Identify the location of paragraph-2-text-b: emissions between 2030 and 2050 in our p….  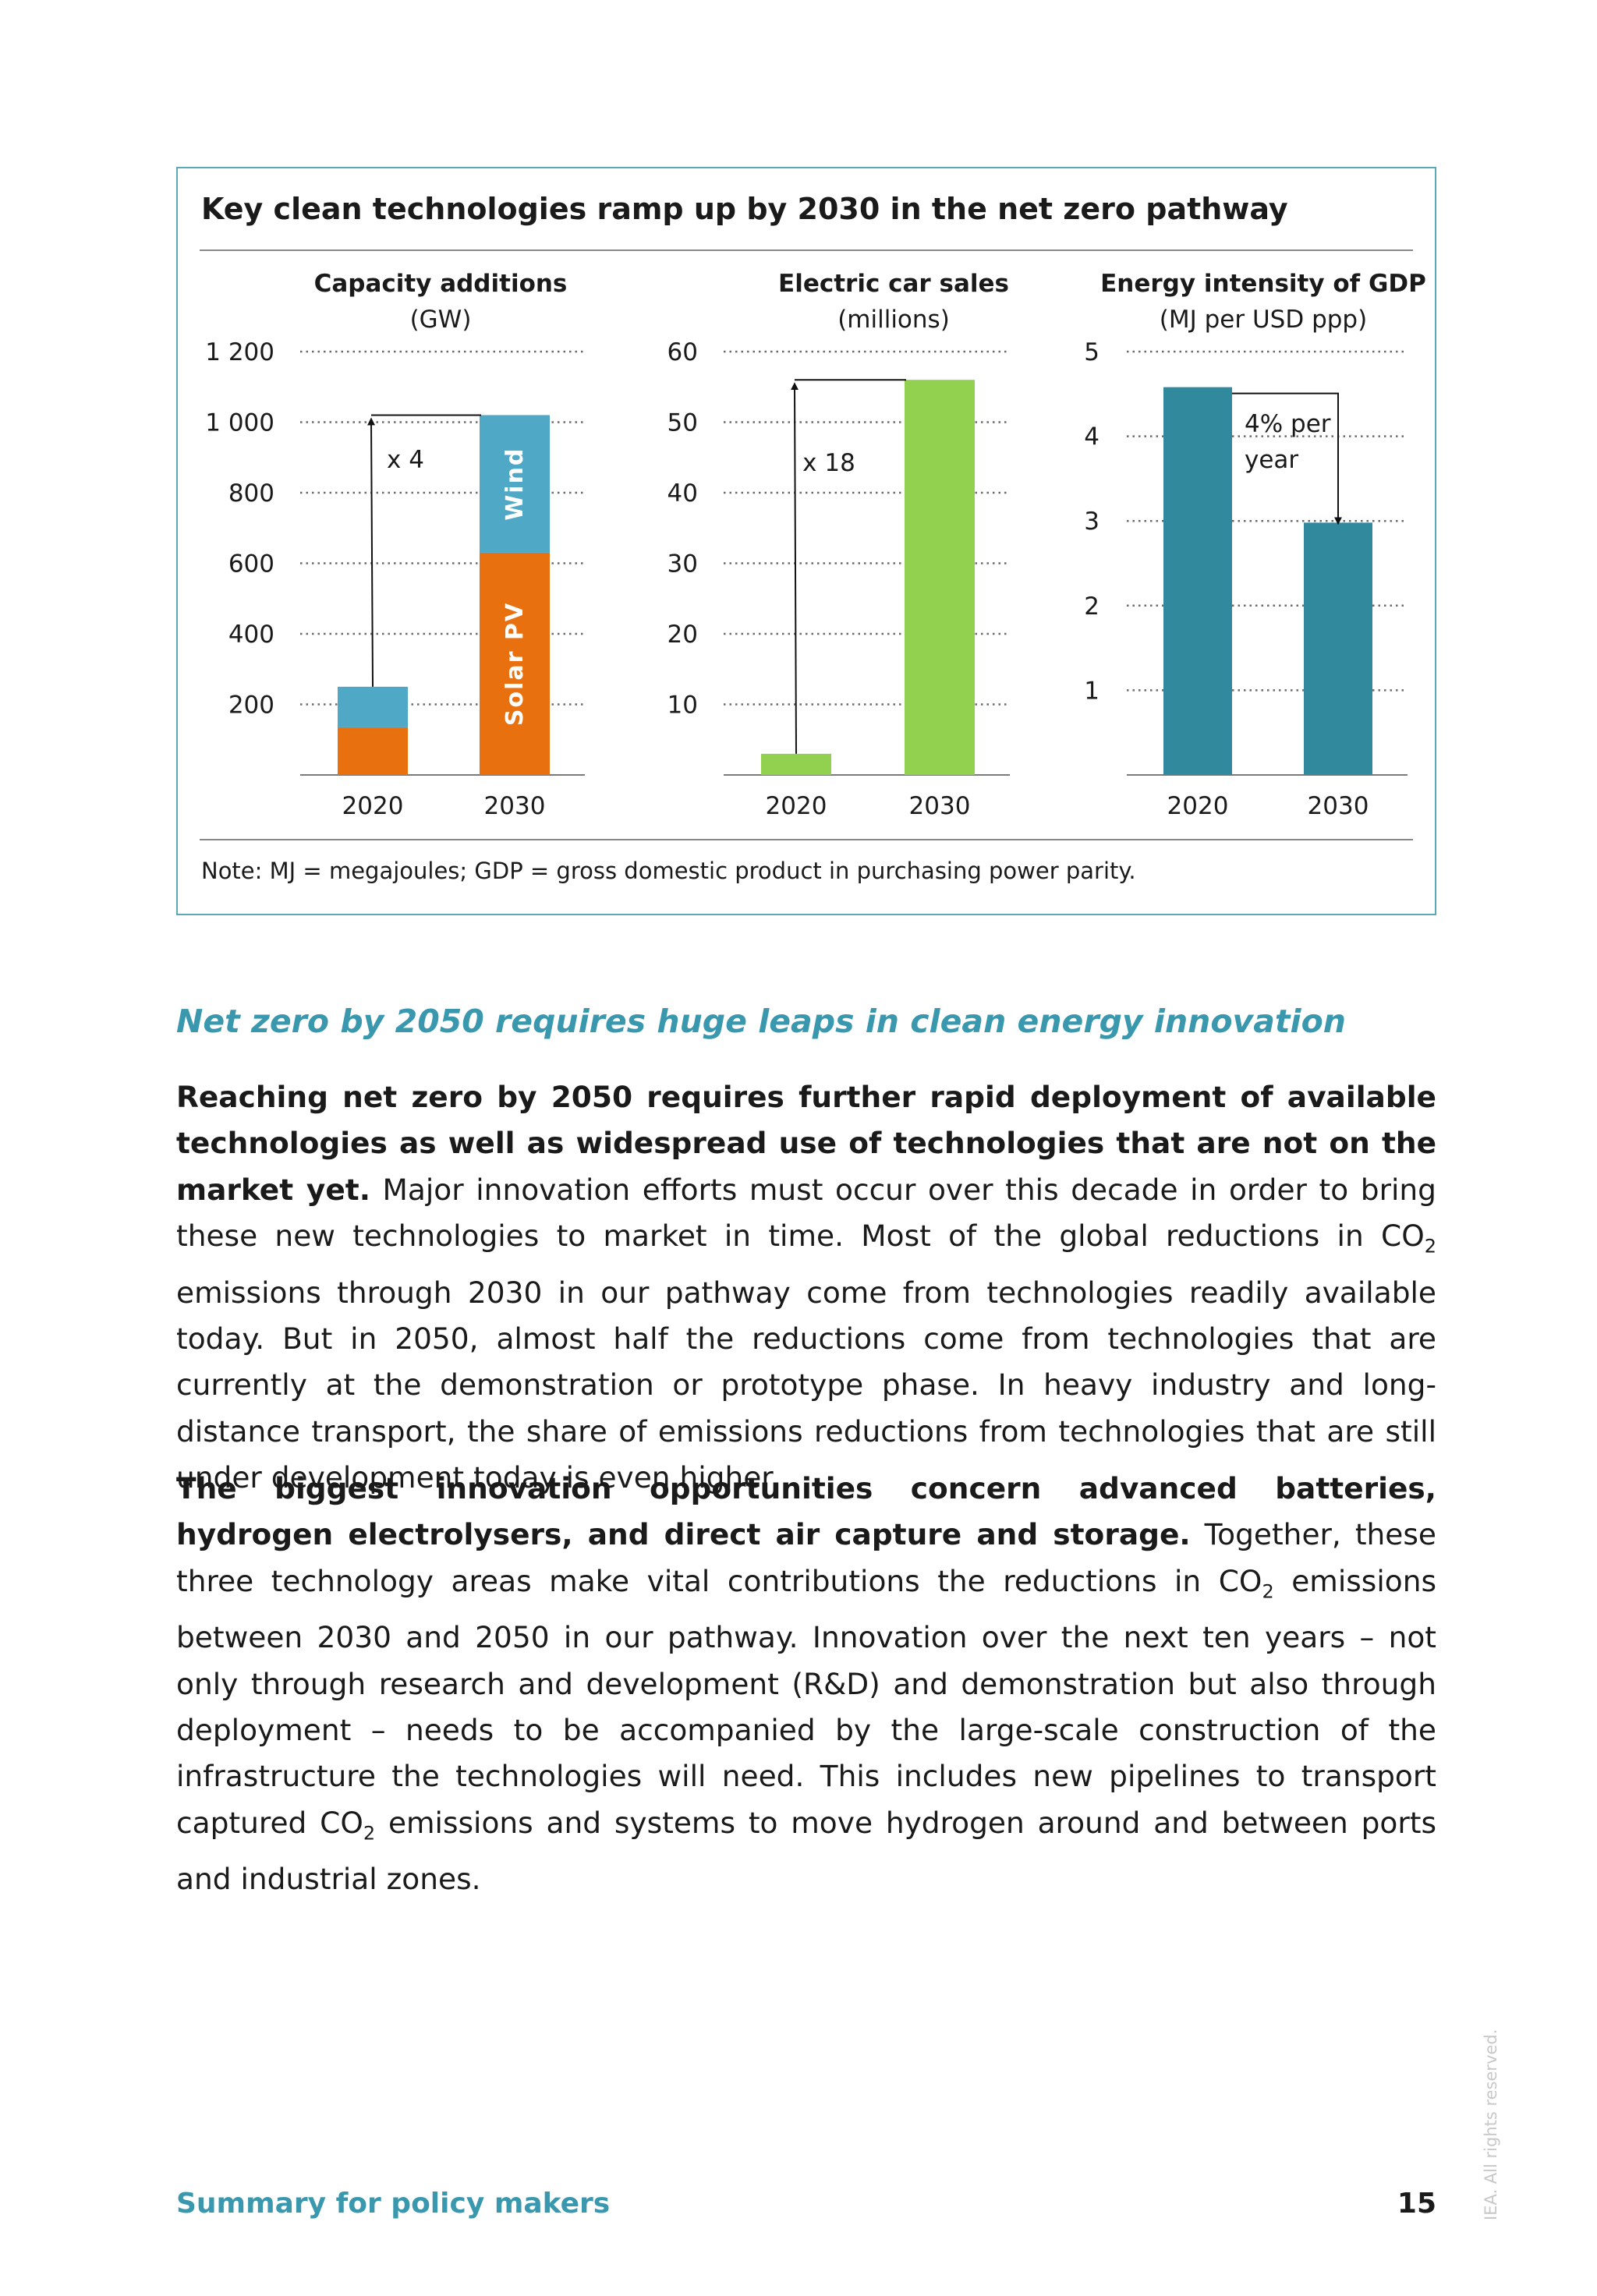
(806, 1701).